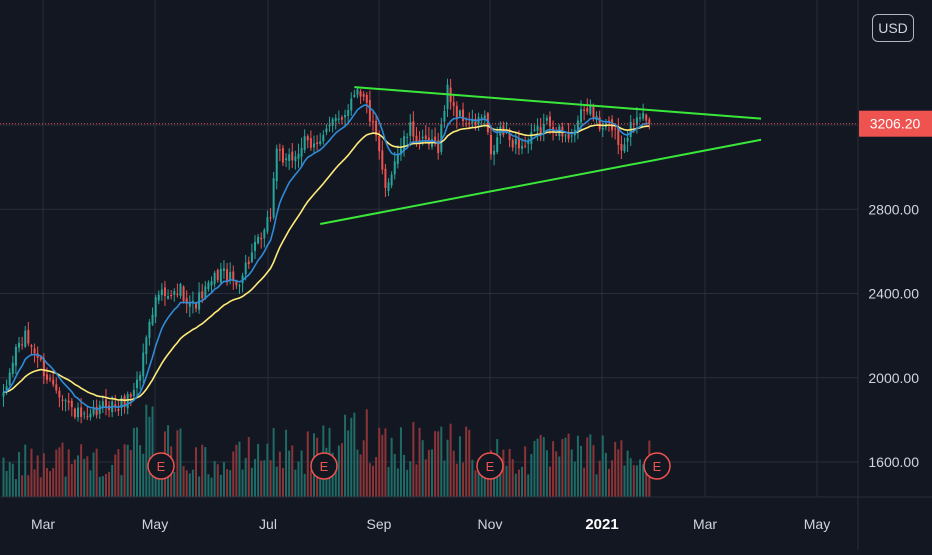  I want to click on earnings-marker-circle, so click(657, 466).